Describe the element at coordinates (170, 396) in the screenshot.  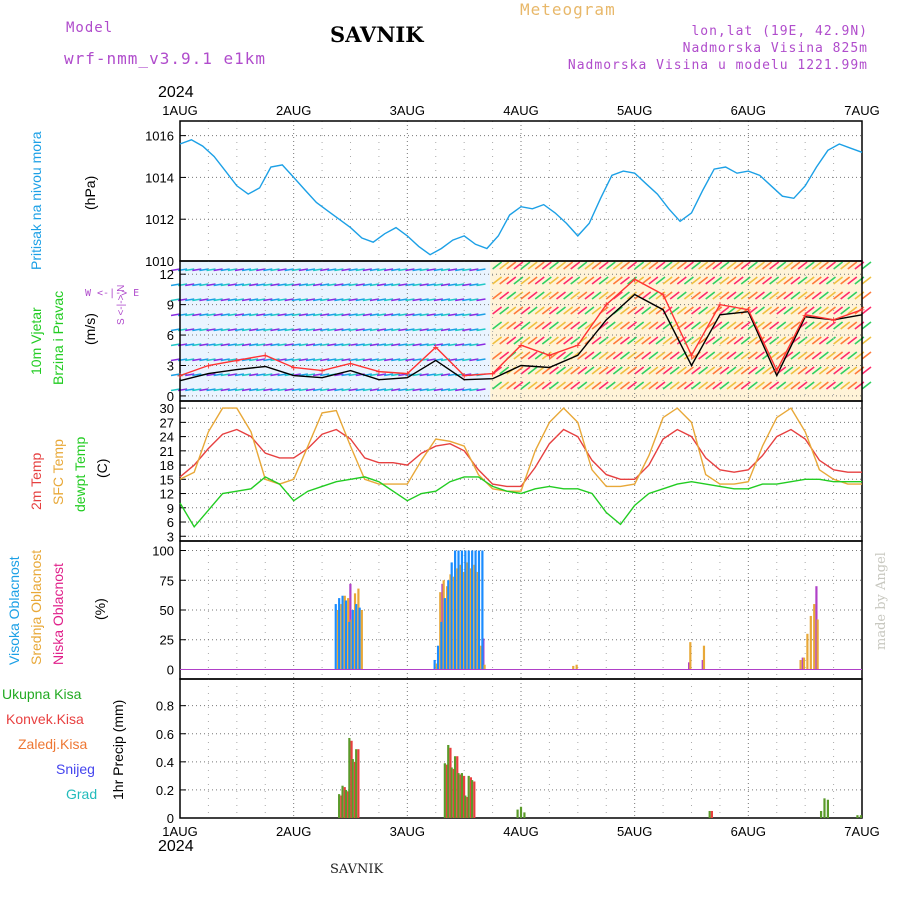
I see `y-tick-label: 0` at that location.